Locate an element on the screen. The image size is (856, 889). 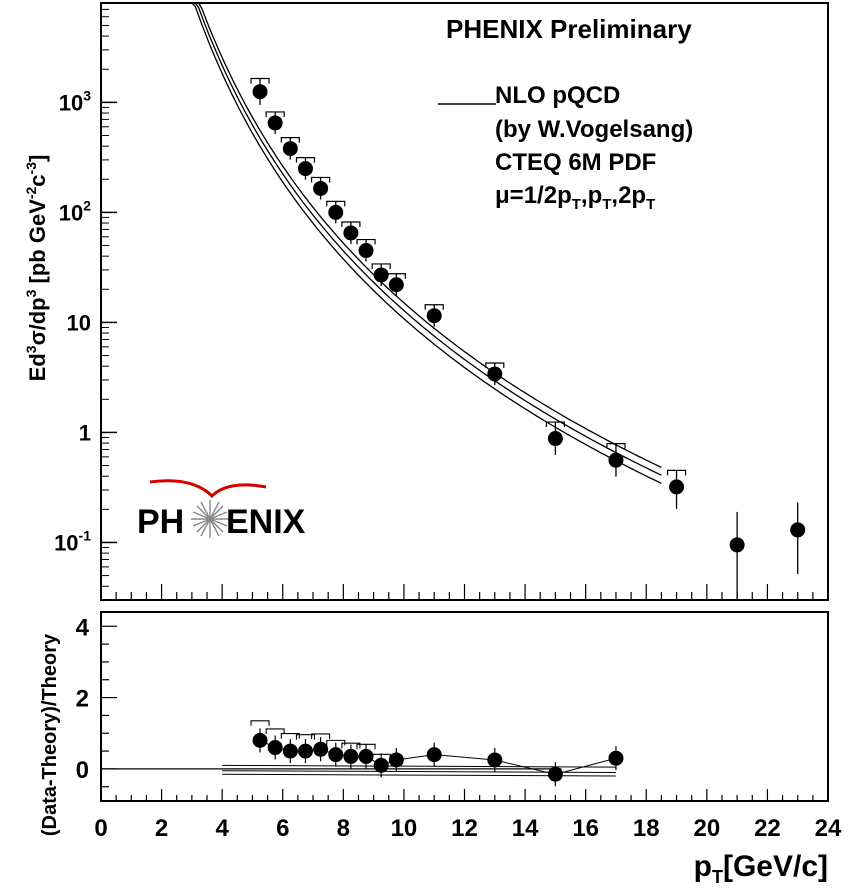
x-tick-label: 20 is located at coordinates (706, 828).